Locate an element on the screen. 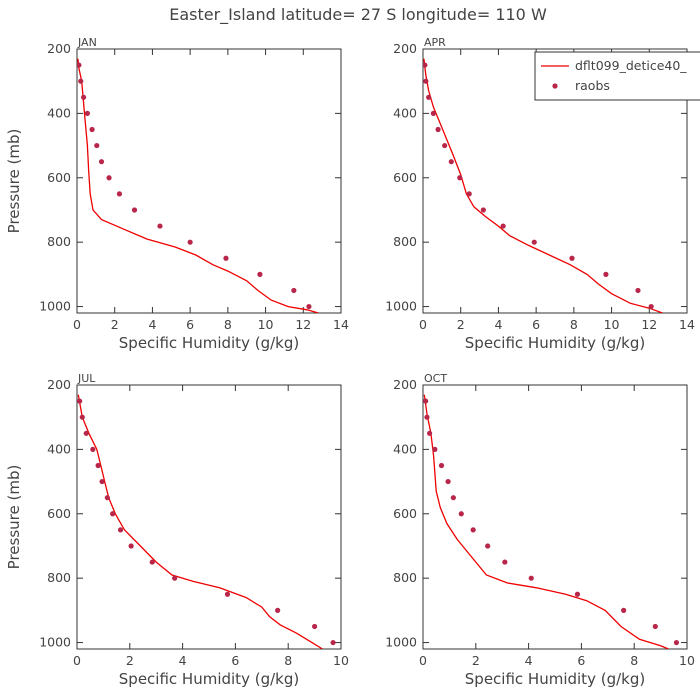  y-axis-label: Pressure (mb) is located at coordinates (14, 181).